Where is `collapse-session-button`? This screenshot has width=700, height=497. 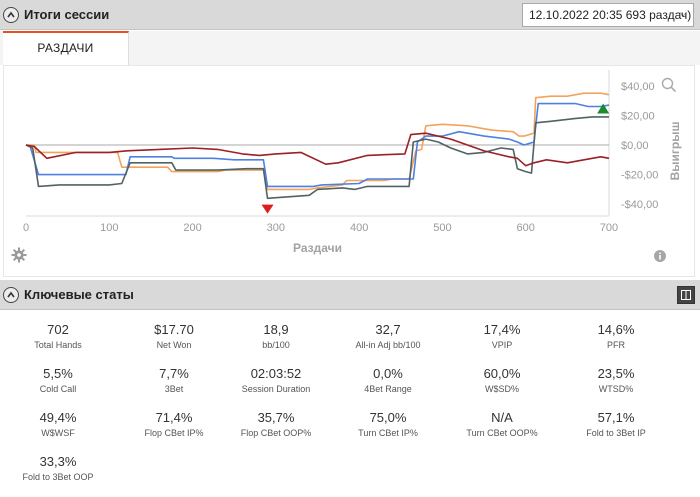 collapse-session-button is located at coordinates (11, 14).